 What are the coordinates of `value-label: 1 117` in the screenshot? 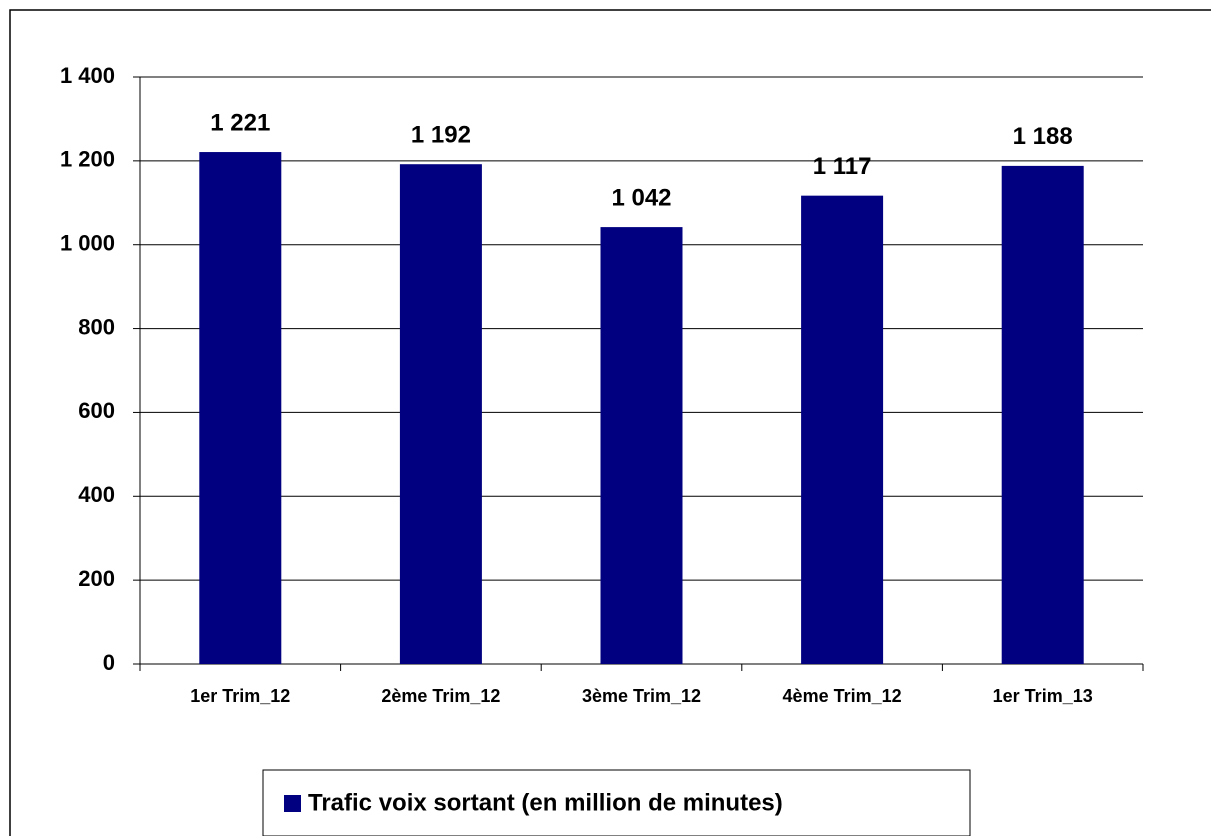 It's located at (842, 166).